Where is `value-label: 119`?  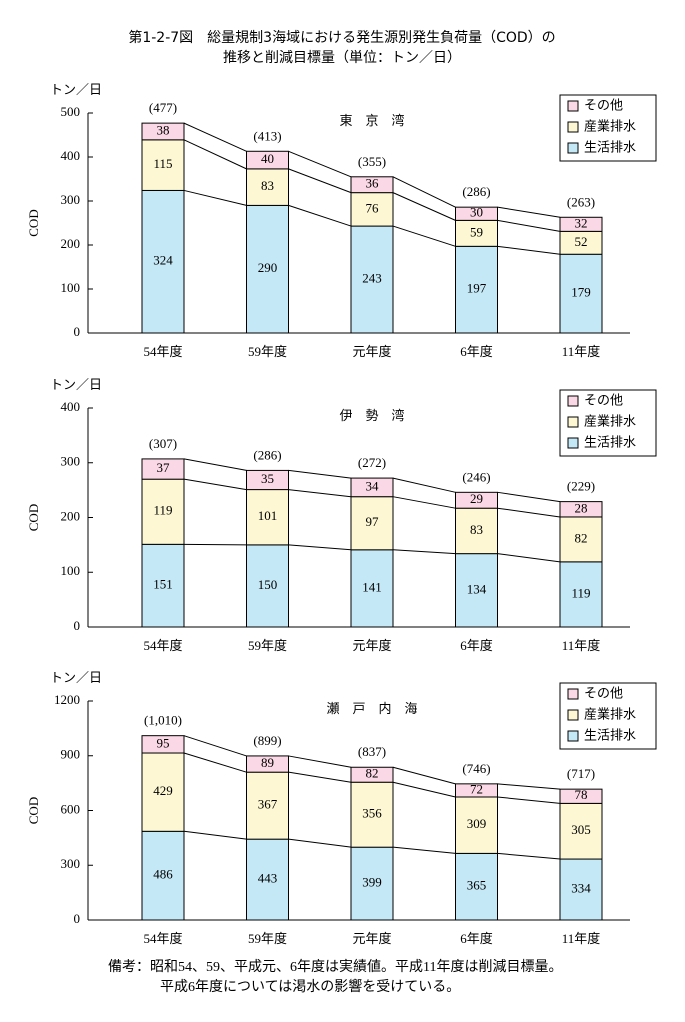 value-label: 119 is located at coordinates (580, 592).